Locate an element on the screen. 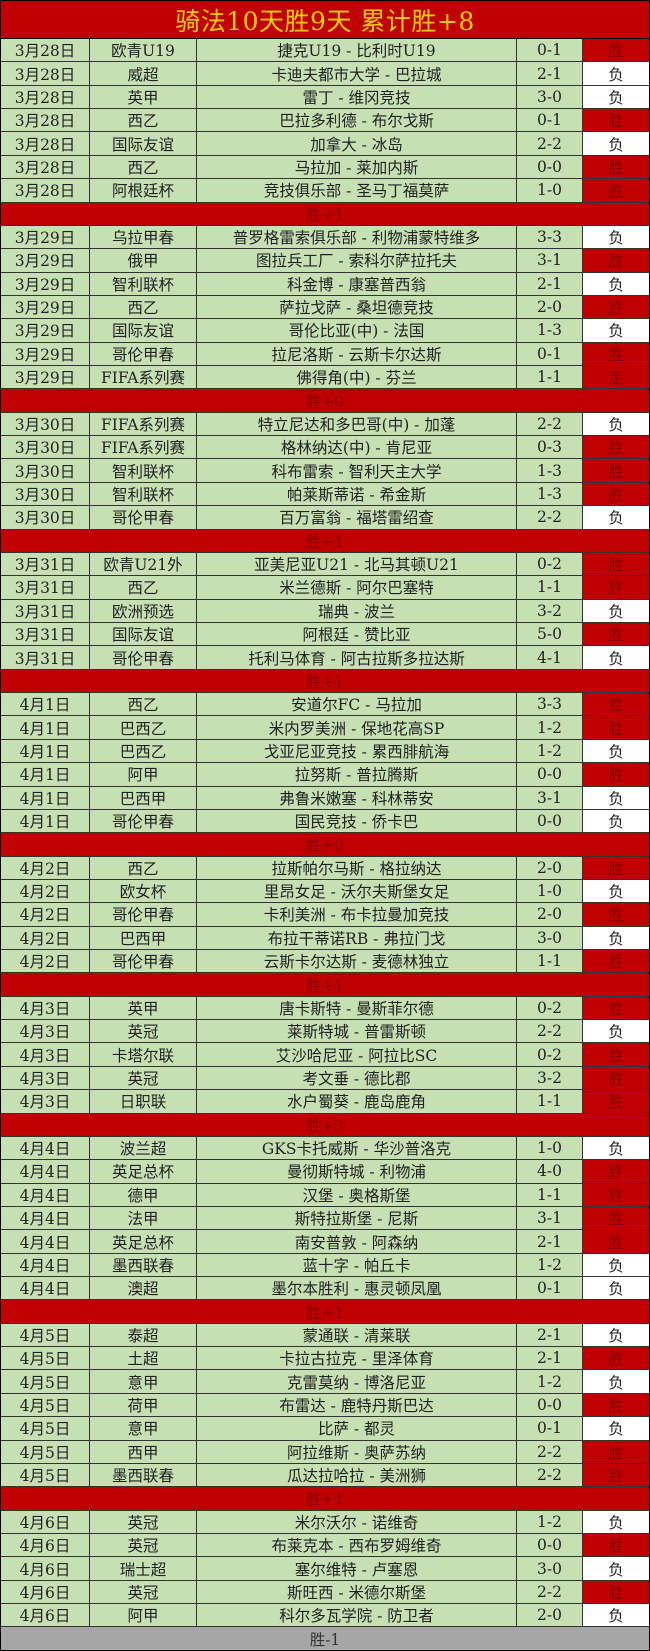 This screenshot has width=650, height=1651. fixture-cell: 艾沙哈尼亚 - 阿拉比SC is located at coordinates (357, 1054).